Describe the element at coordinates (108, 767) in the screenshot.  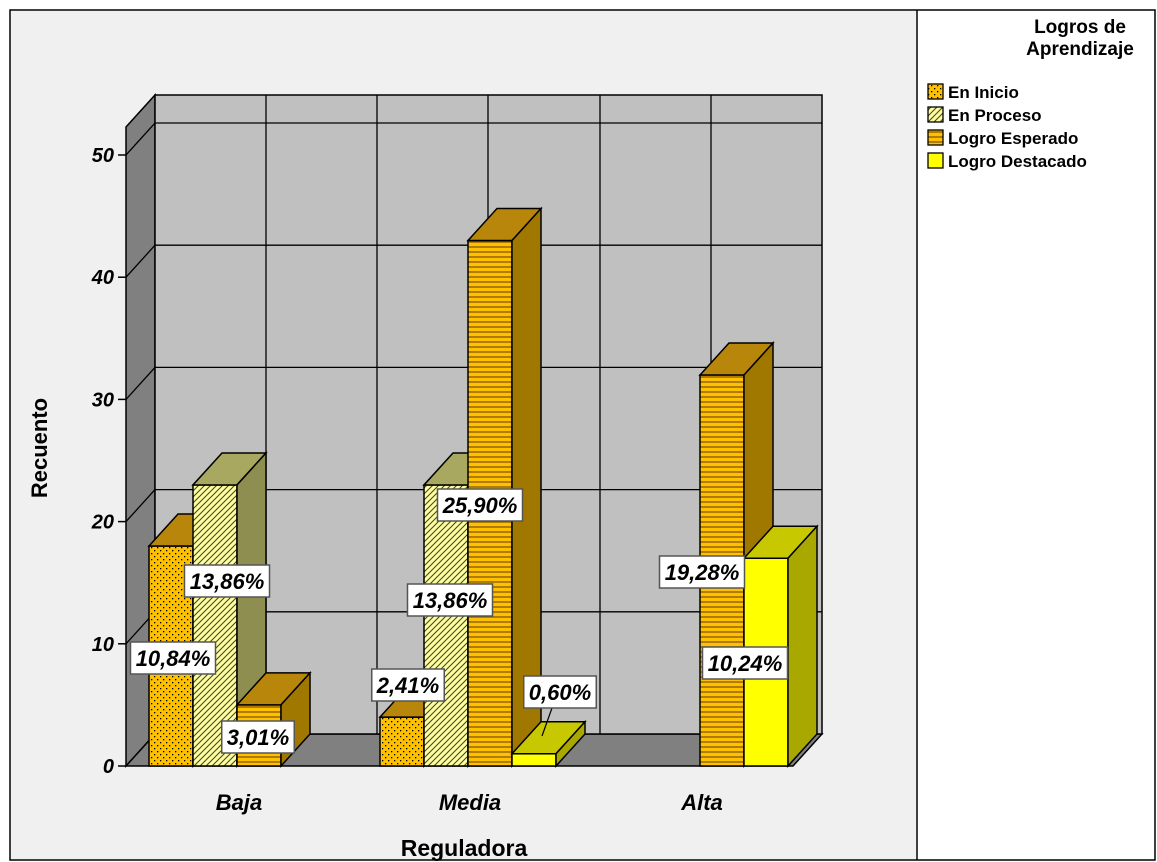
I see `y-tick-label: 0` at that location.